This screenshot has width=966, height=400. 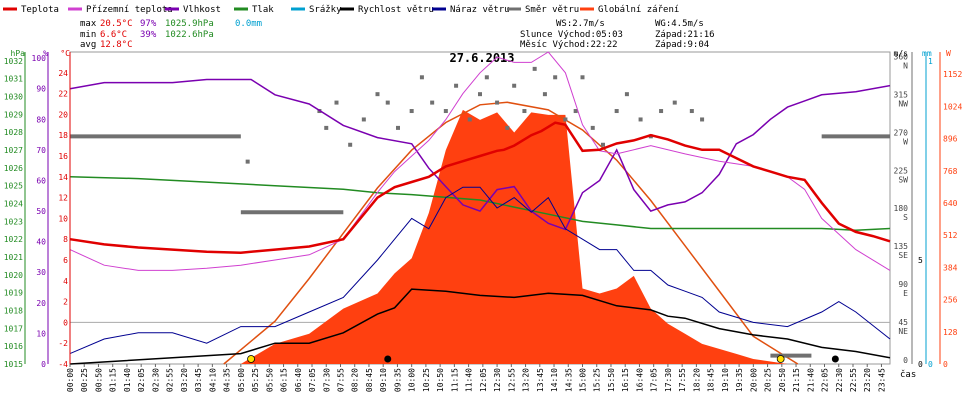 What do you see at coordinates (63, 114) in the screenshot?
I see `temperature-axis-tick: 20` at bounding box center [63, 114].